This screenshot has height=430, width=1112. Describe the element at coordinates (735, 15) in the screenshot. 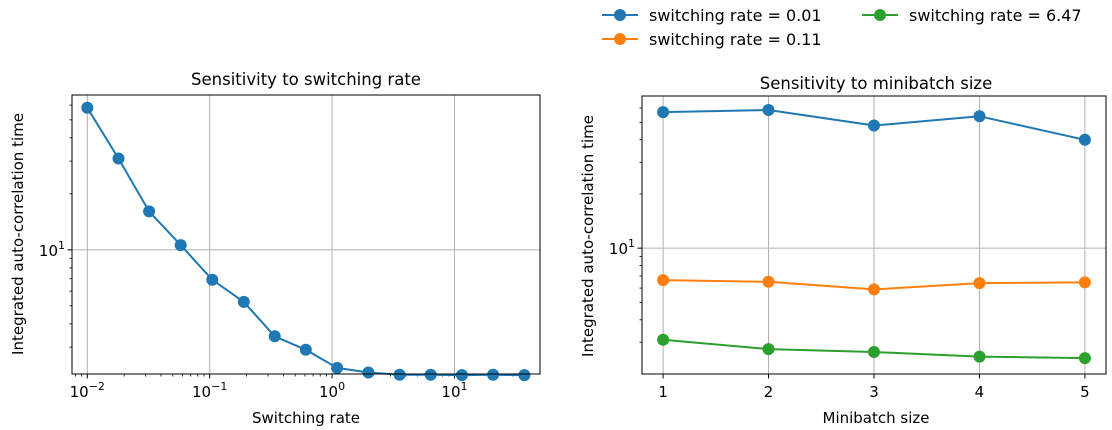

I see `legend-label: switching rate = 0.01` at that location.